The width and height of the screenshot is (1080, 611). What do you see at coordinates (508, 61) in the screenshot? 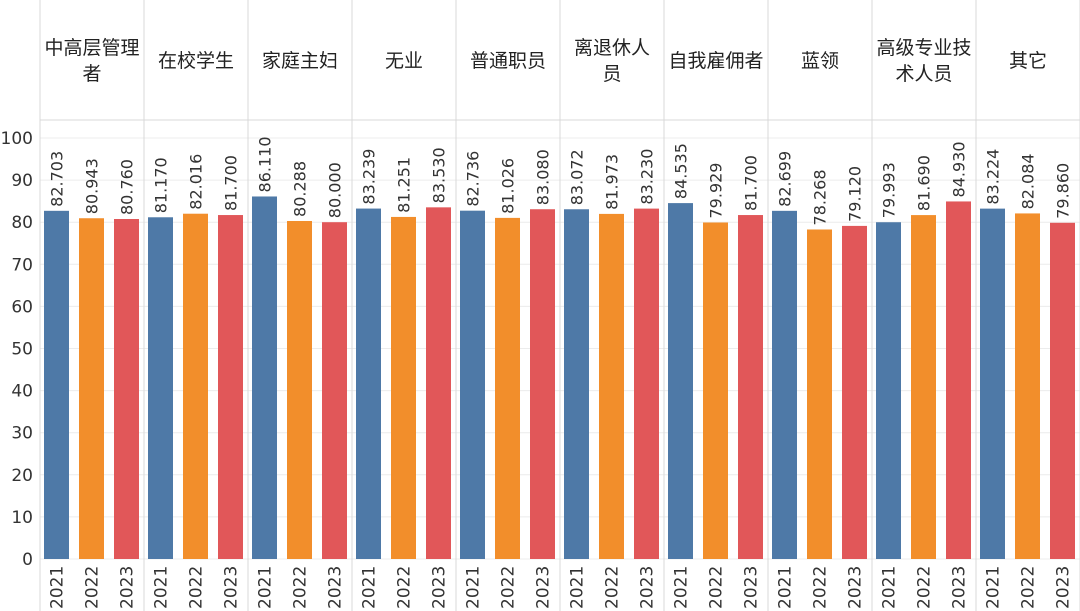
I see `category-header-label: 普通职员` at bounding box center [508, 61].